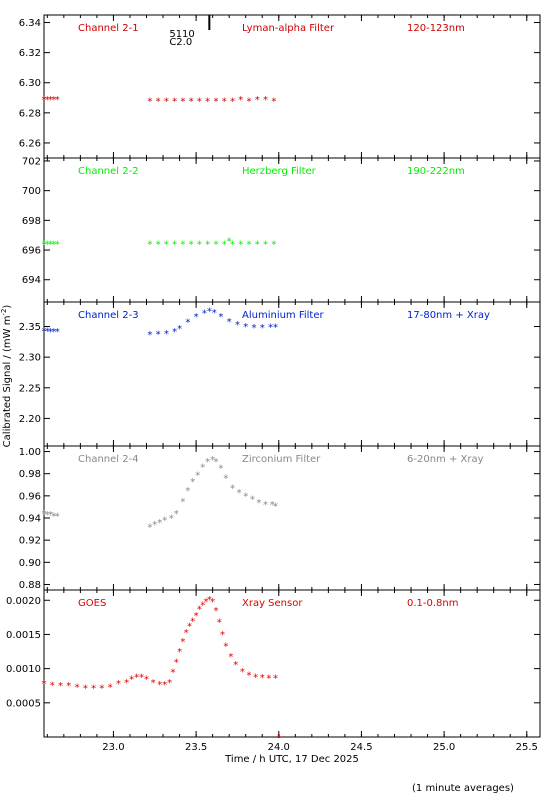 The width and height of the screenshot is (550, 800). What do you see at coordinates (30, 496) in the screenshot?
I see `y-tick-label: 0.96` at bounding box center [30, 496].